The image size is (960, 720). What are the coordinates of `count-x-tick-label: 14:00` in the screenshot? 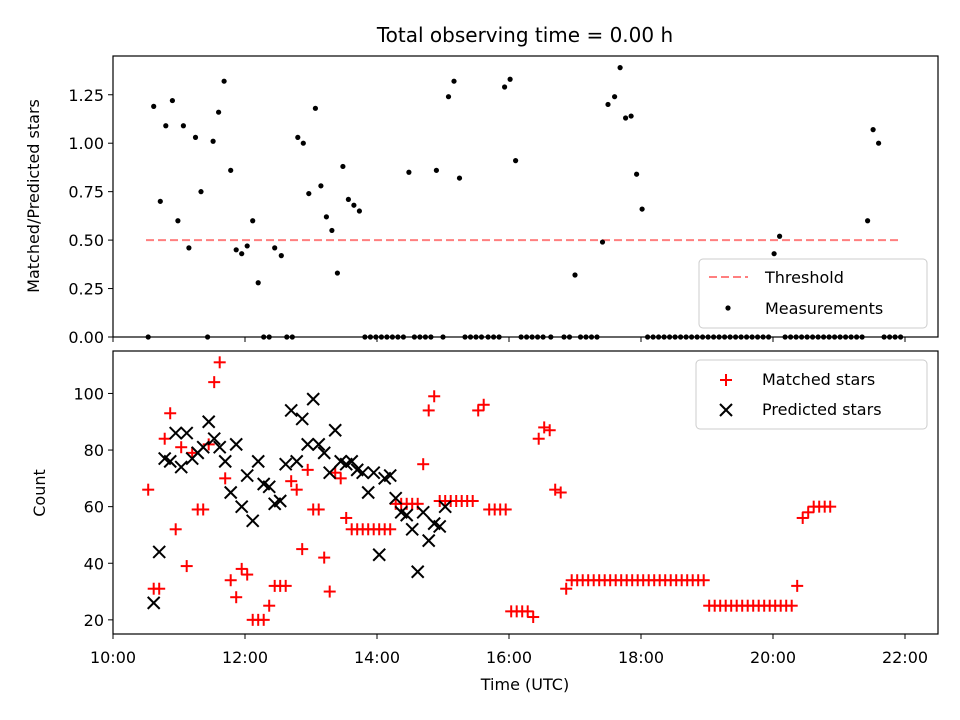 It's located at (377, 657).